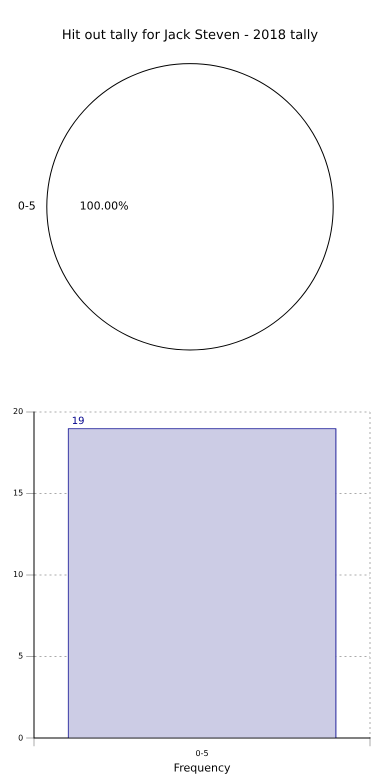  I want to click on data-label: 100.00%, so click(104, 206).